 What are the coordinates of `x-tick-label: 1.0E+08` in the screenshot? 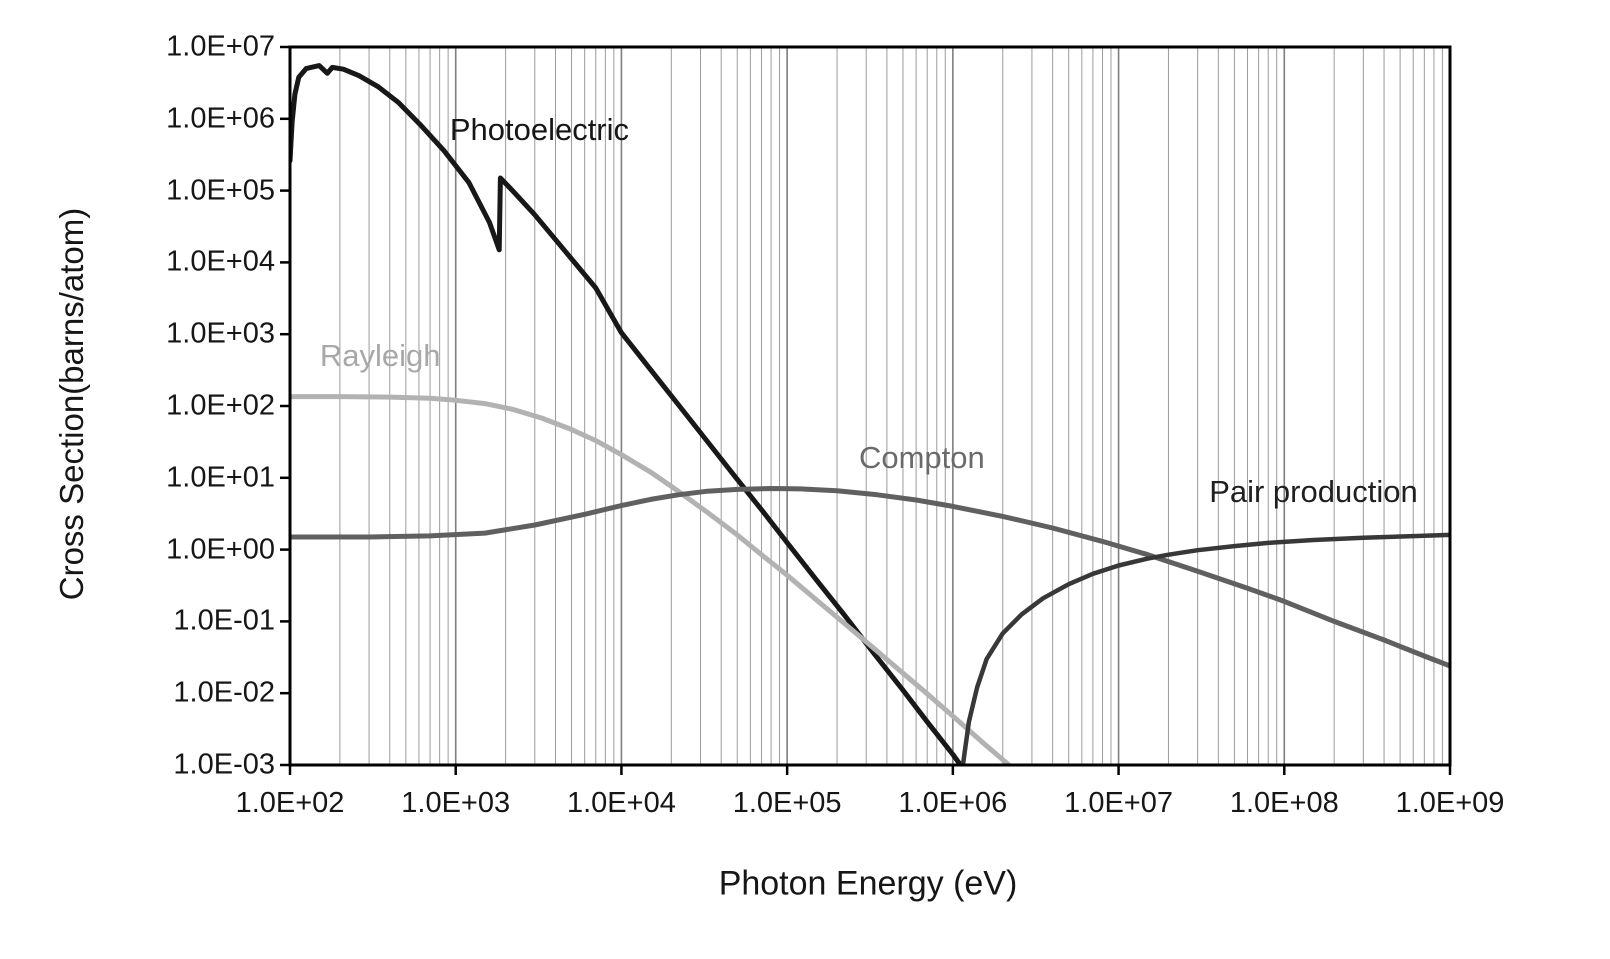 It's located at (1284, 803).